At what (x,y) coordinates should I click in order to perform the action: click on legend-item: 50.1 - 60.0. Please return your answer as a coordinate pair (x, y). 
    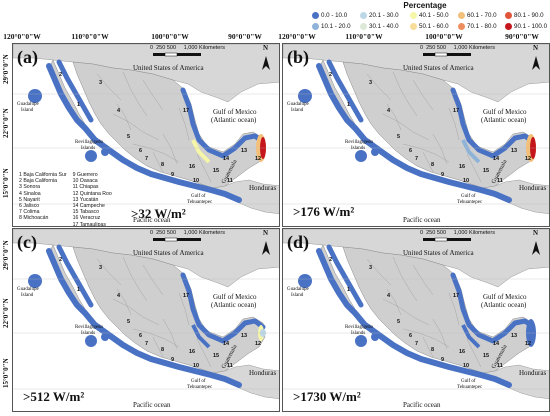
    Looking at the image, I should click on (429, 26).